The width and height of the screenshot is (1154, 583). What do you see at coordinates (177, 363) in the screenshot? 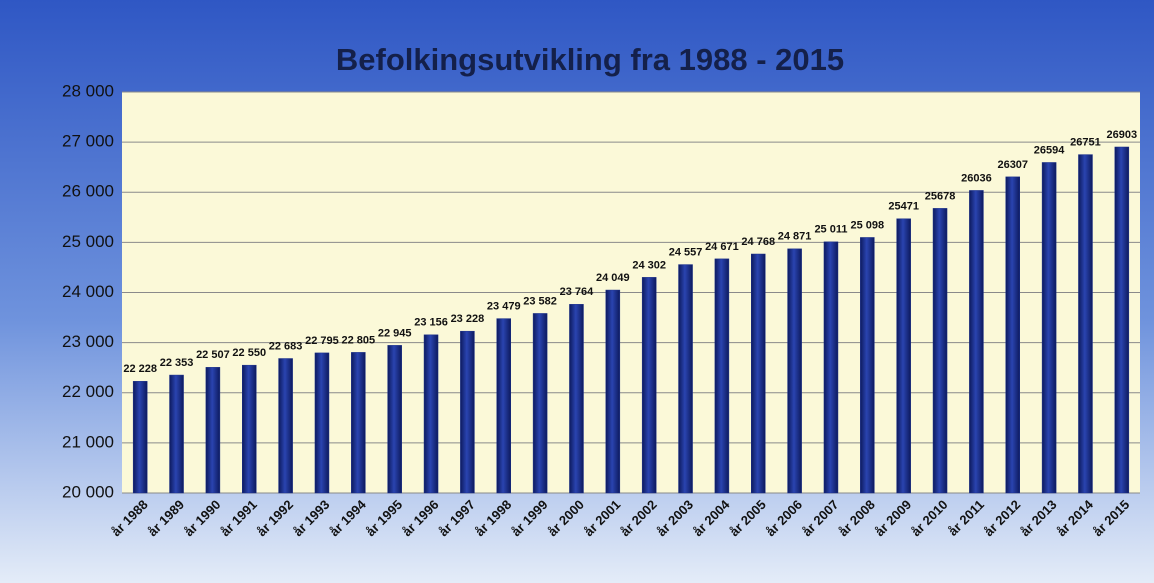
I see `value-label: 22 353` at bounding box center [177, 363].